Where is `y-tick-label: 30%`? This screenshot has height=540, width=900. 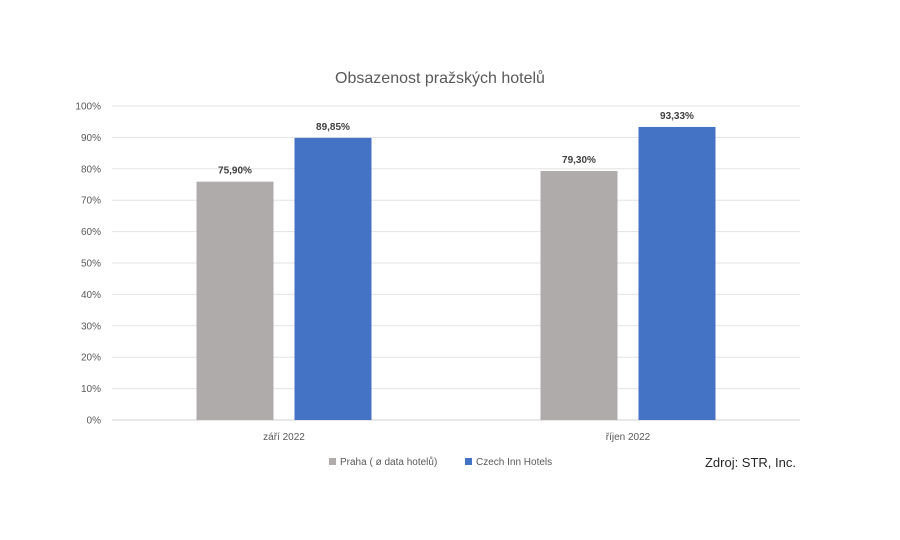
y-tick-label: 30% is located at coordinates (91, 326).